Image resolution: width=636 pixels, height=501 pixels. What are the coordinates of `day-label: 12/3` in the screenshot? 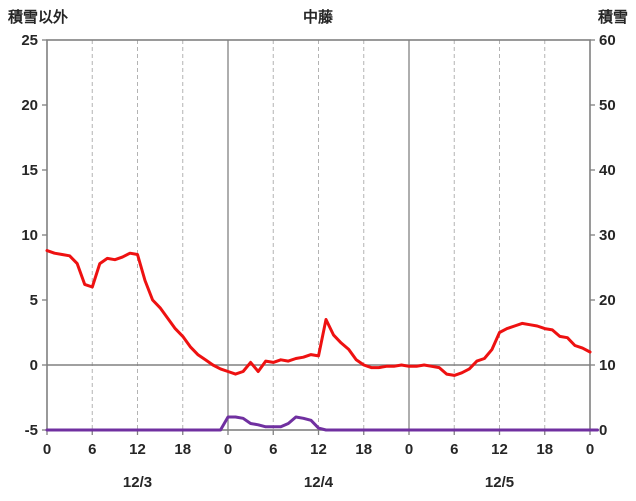 It's located at (137, 482).